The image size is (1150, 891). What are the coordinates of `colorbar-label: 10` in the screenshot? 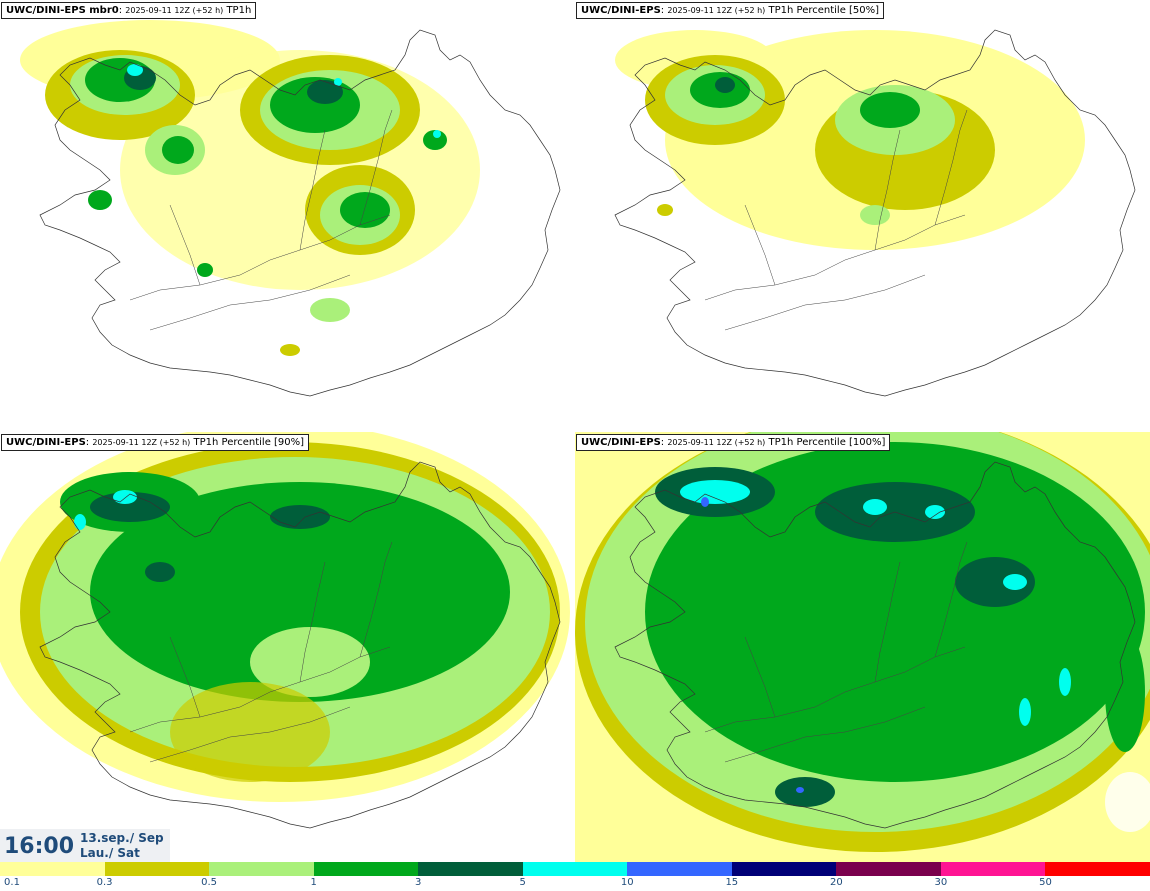 It's located at (627, 882).